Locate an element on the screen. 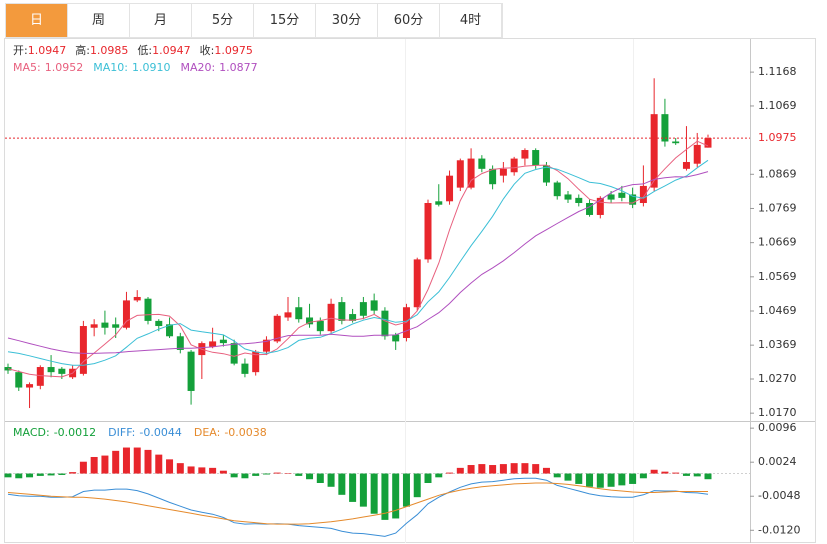 The width and height of the screenshot is (827, 544). y-tick-label: 1.0669 is located at coordinates (777, 242).